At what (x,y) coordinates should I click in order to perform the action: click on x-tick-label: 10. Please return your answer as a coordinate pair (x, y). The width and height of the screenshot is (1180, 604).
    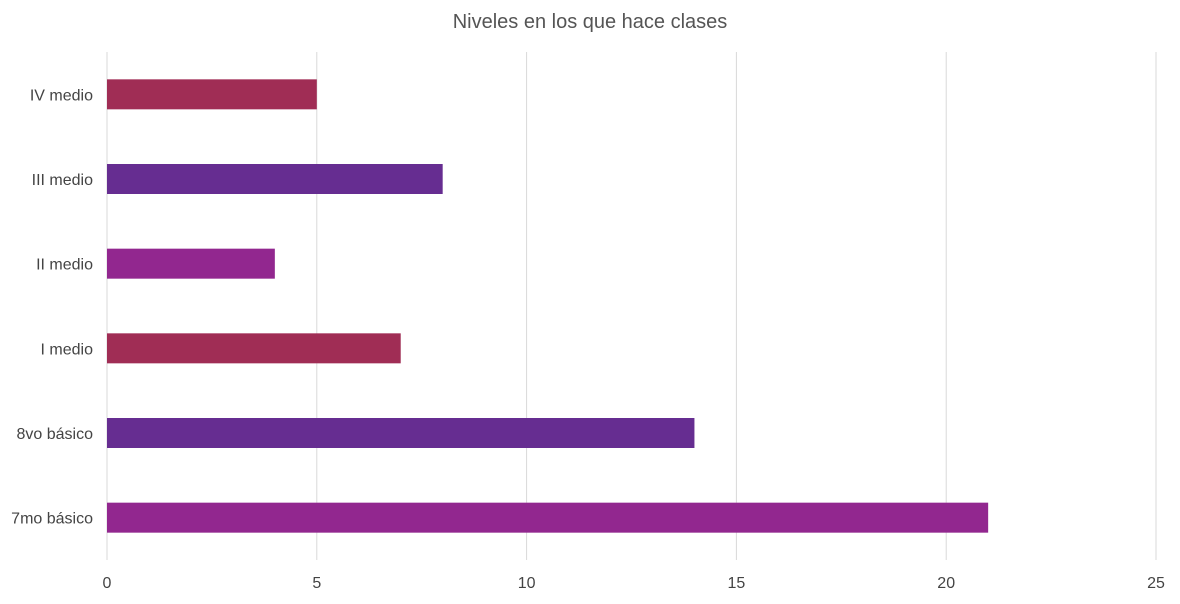
    Looking at the image, I should click on (527, 583).